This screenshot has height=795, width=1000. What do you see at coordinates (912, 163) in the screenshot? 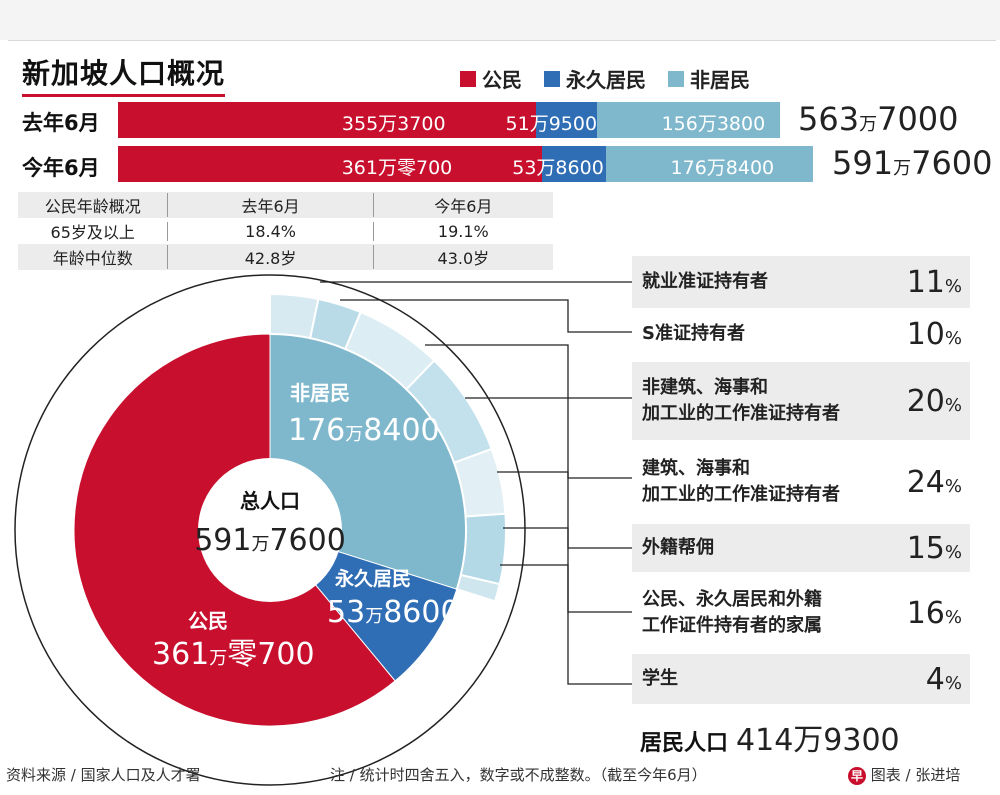
I see `bar-total-this-year: 591万7600` at bounding box center [912, 163].